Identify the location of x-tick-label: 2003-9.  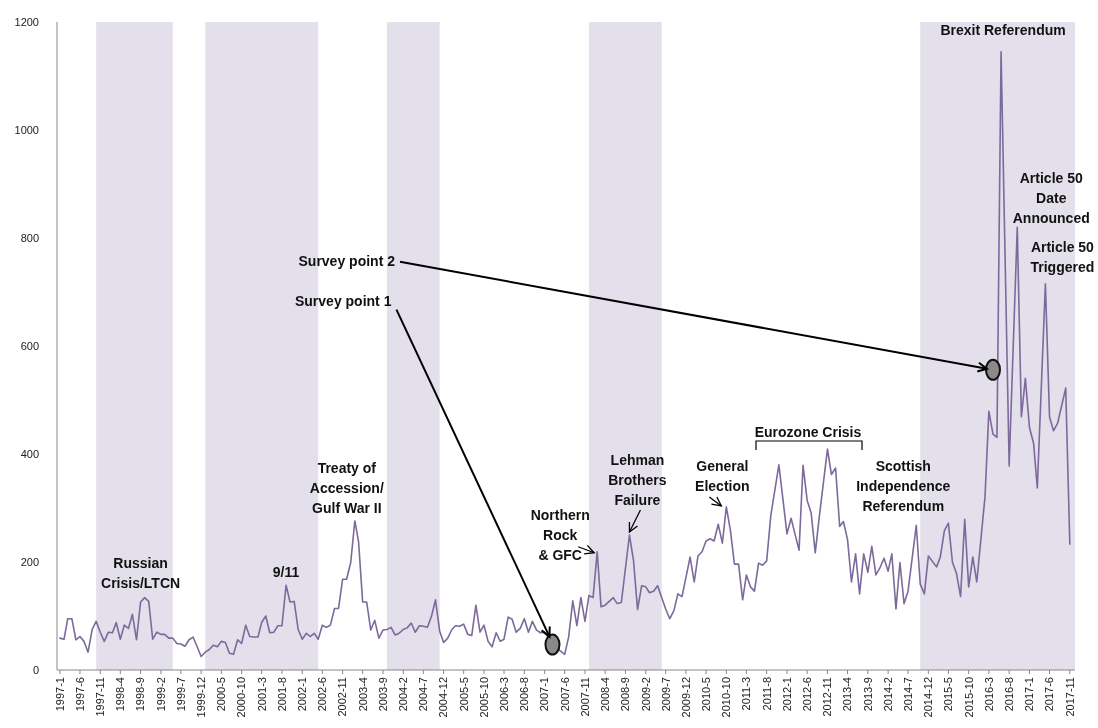
(382, 694).